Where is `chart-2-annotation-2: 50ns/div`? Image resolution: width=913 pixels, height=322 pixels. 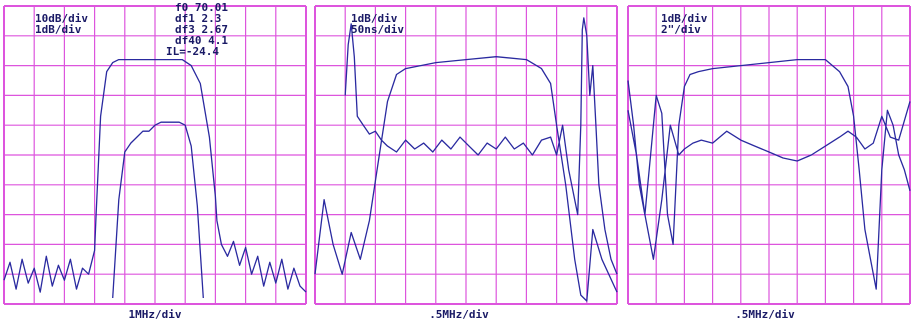 chart-2-annotation-2: 50ns/div is located at coordinates (377, 29).